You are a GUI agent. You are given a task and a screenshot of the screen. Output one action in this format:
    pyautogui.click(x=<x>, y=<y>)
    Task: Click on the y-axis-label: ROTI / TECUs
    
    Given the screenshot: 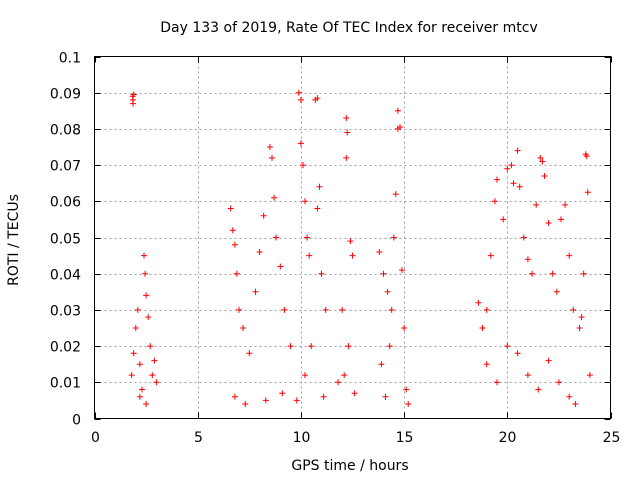 What is the action you would take?
    pyautogui.click(x=14, y=240)
    